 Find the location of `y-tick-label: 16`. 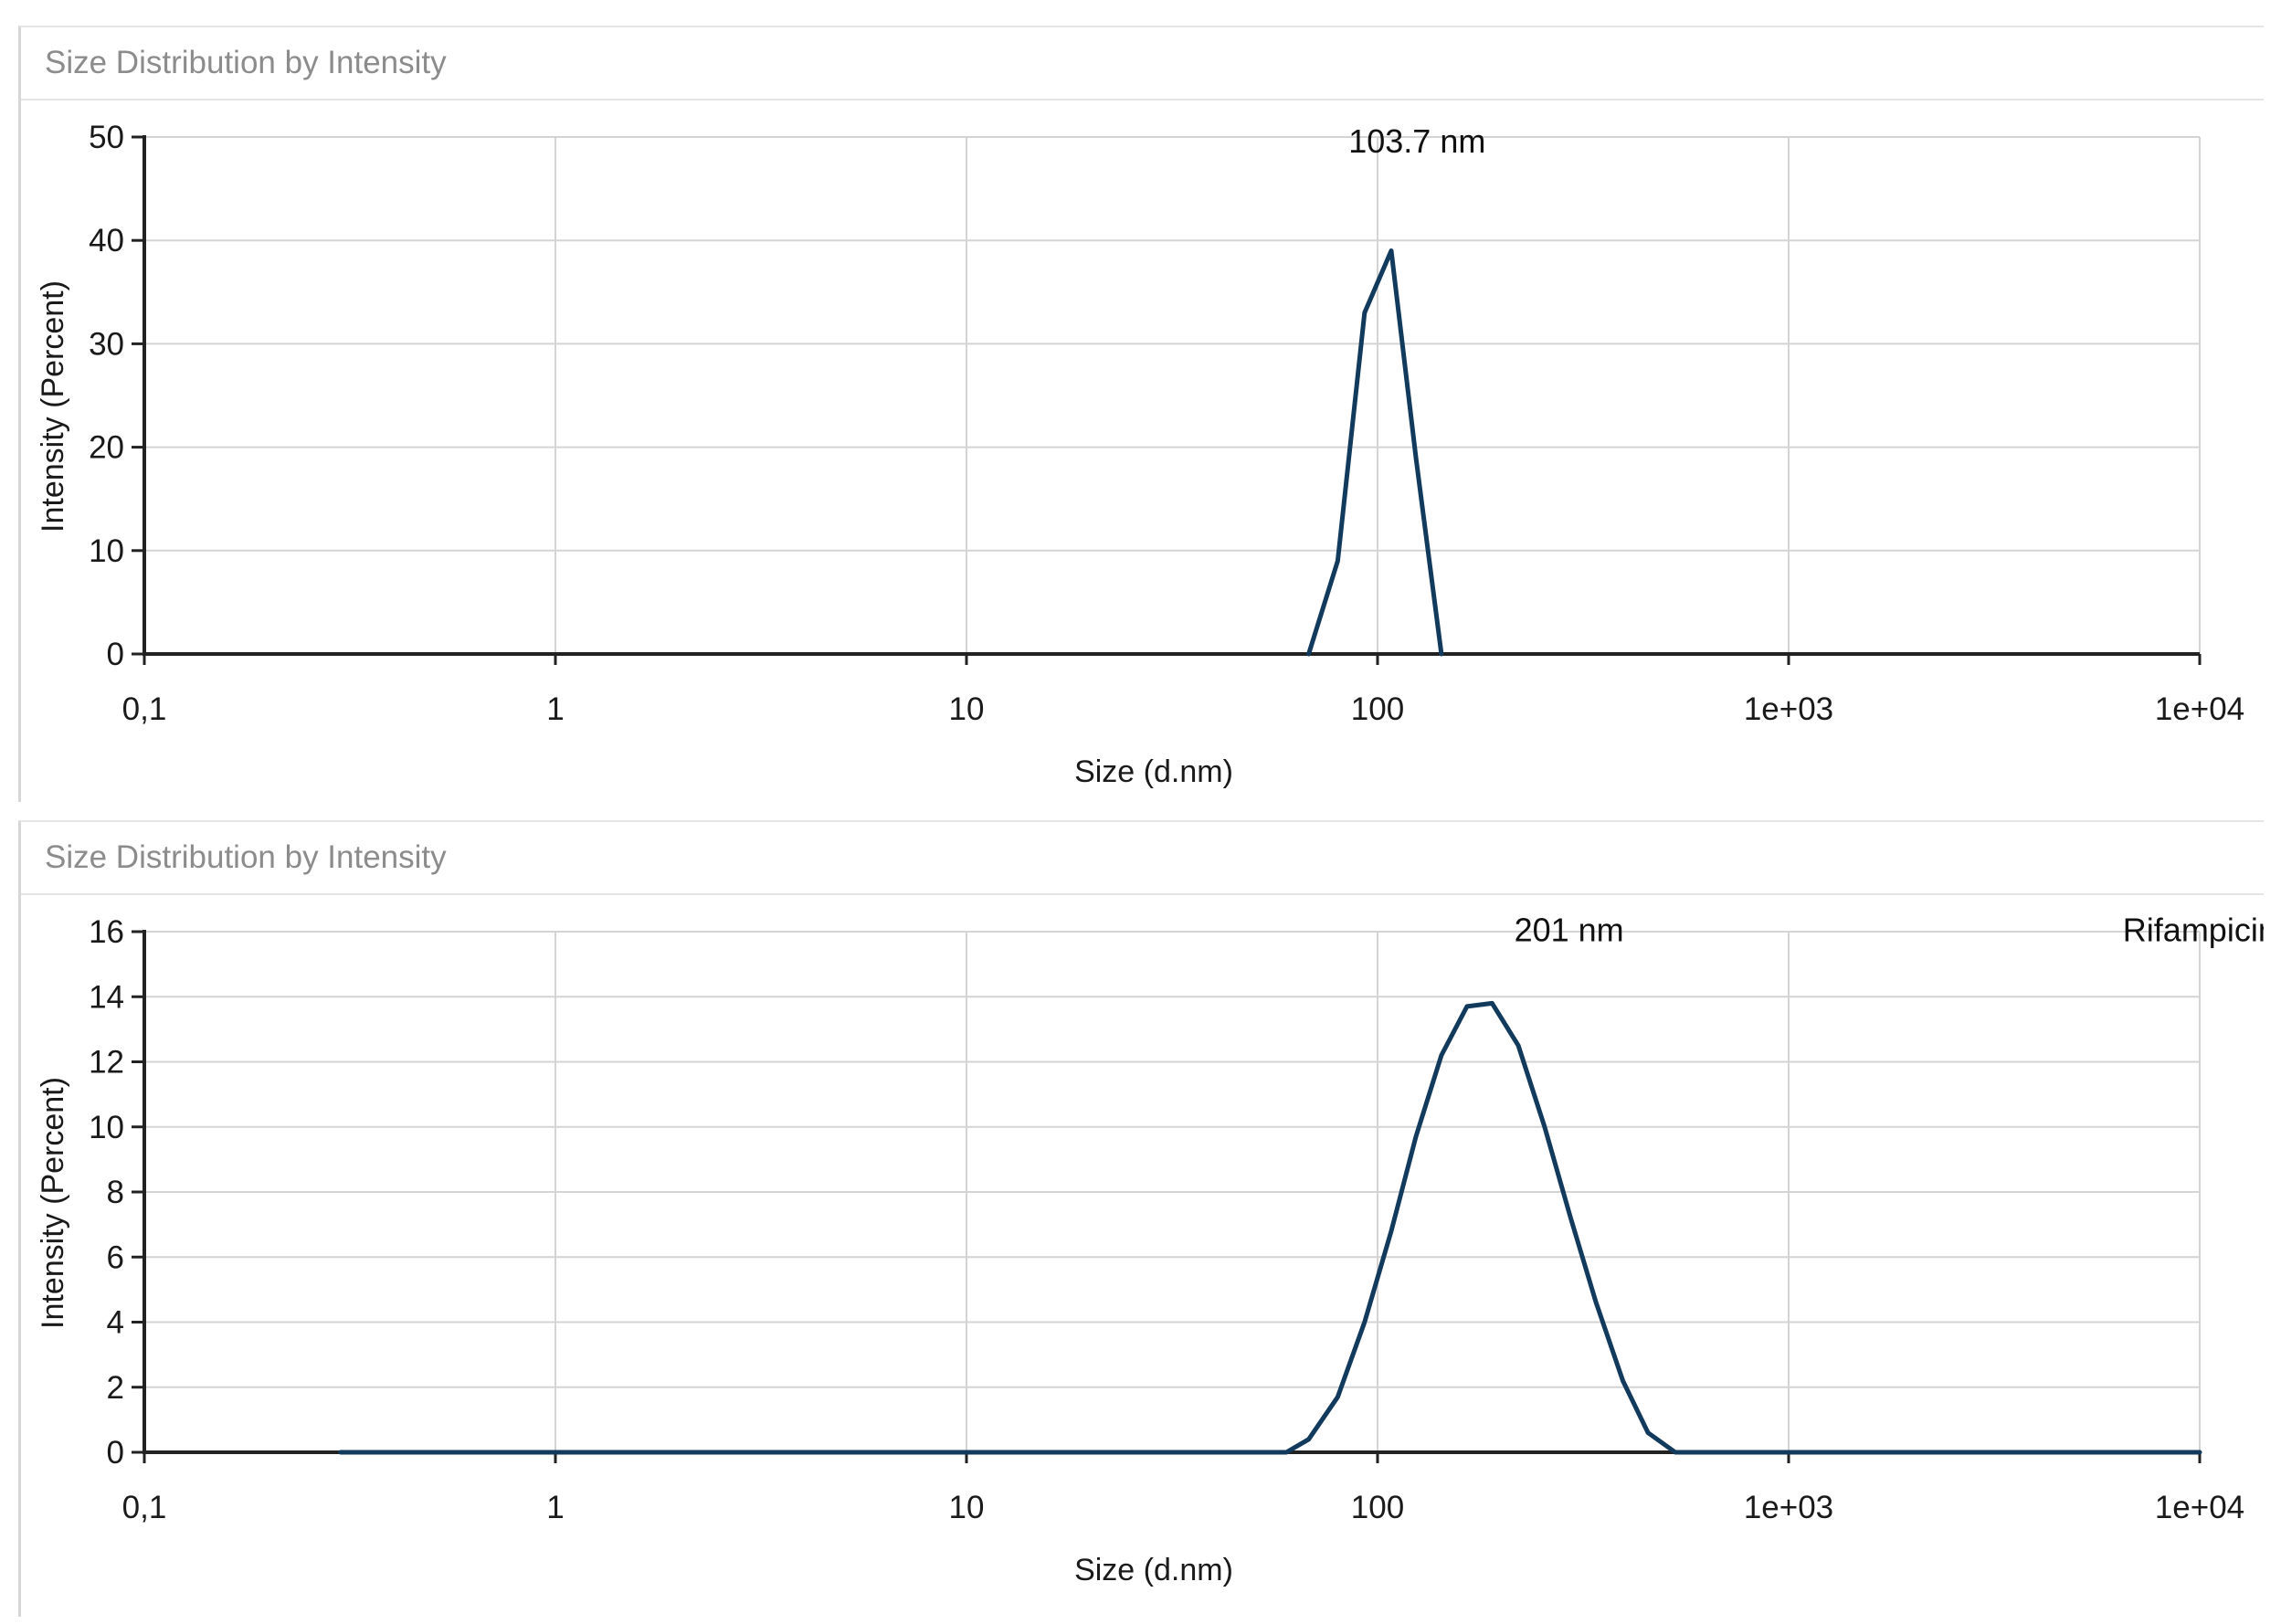

y-tick-label: 16 is located at coordinates (106, 932).